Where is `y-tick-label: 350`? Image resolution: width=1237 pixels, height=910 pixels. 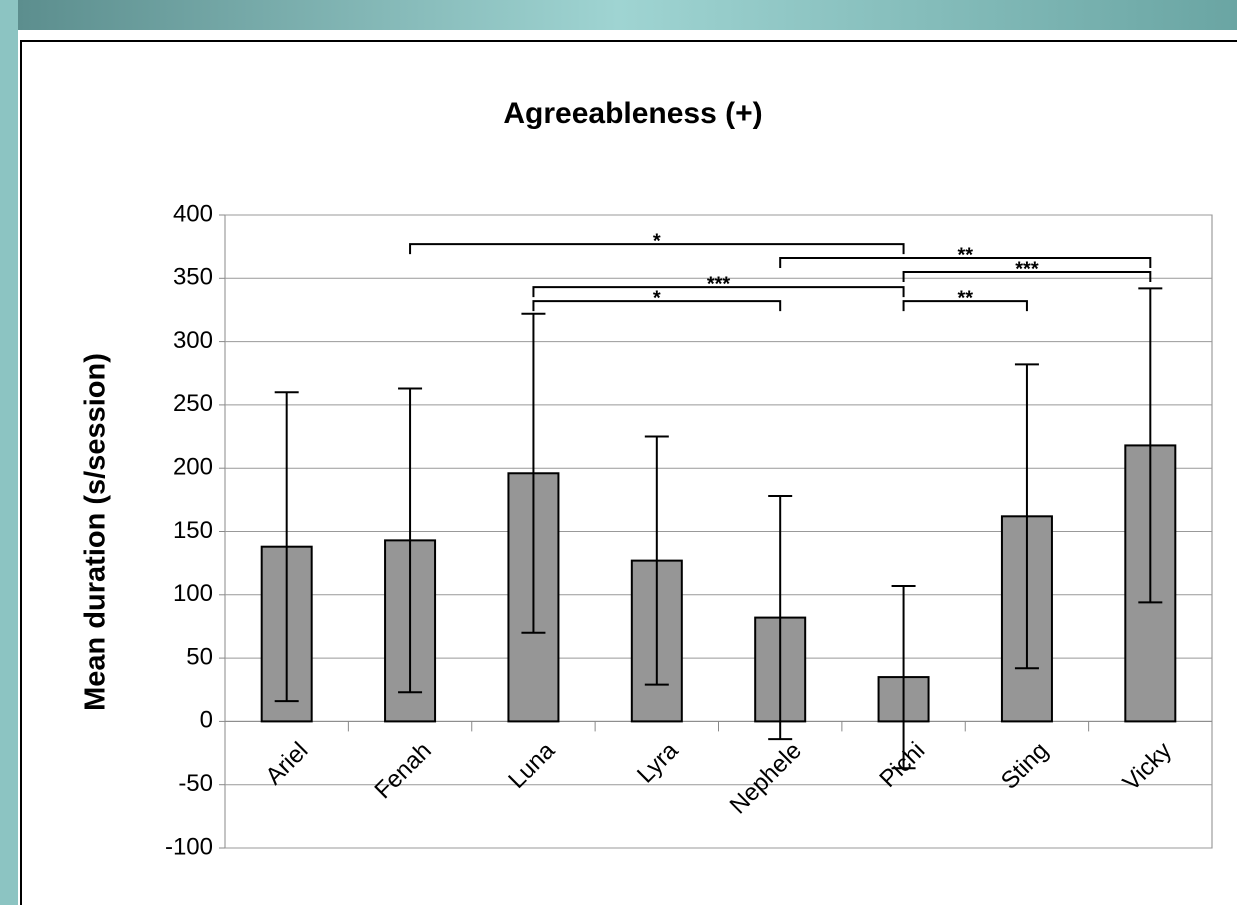
y-tick-label: 350 is located at coordinates (193, 277).